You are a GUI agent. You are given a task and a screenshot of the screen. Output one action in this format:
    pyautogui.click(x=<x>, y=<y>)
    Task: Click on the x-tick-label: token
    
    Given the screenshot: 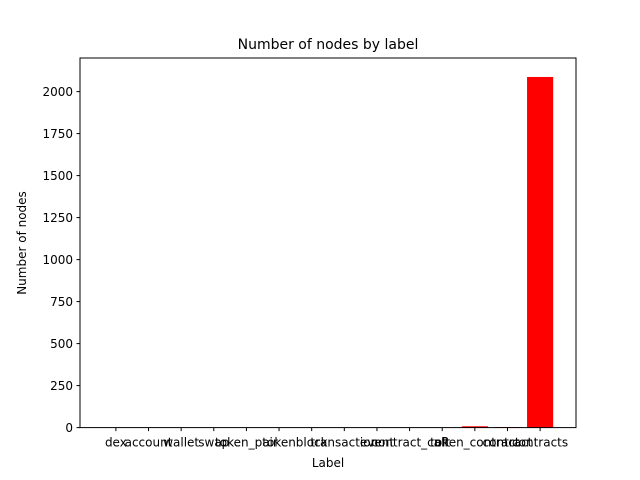 What is the action you would take?
    pyautogui.click(x=279, y=443)
    